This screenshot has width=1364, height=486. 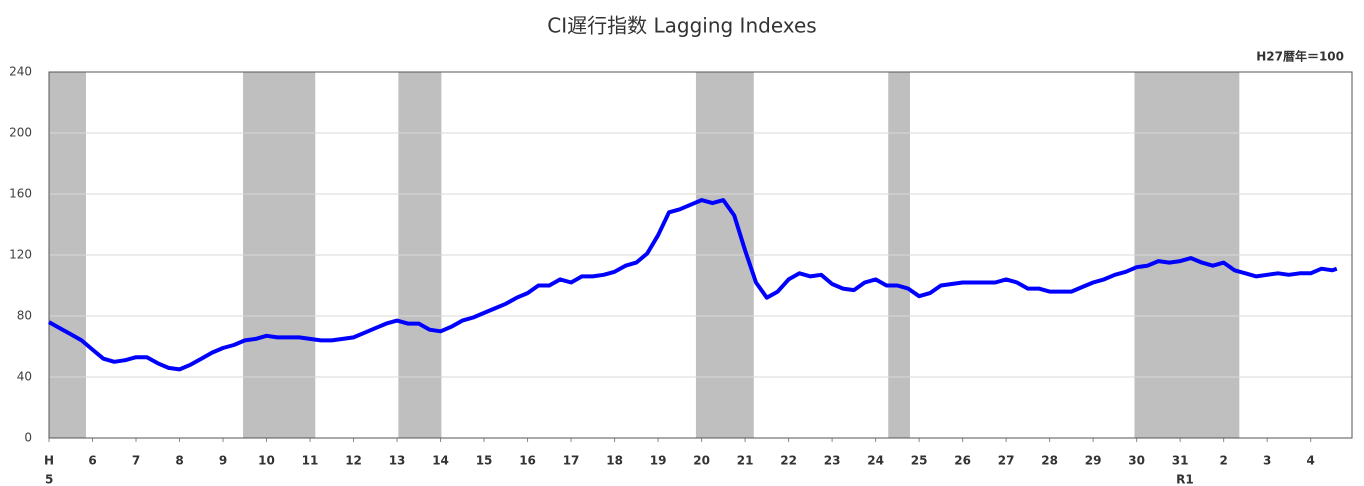 What do you see at coordinates (962, 461) in the screenshot?
I see `x-tick-label: 26` at bounding box center [962, 461].